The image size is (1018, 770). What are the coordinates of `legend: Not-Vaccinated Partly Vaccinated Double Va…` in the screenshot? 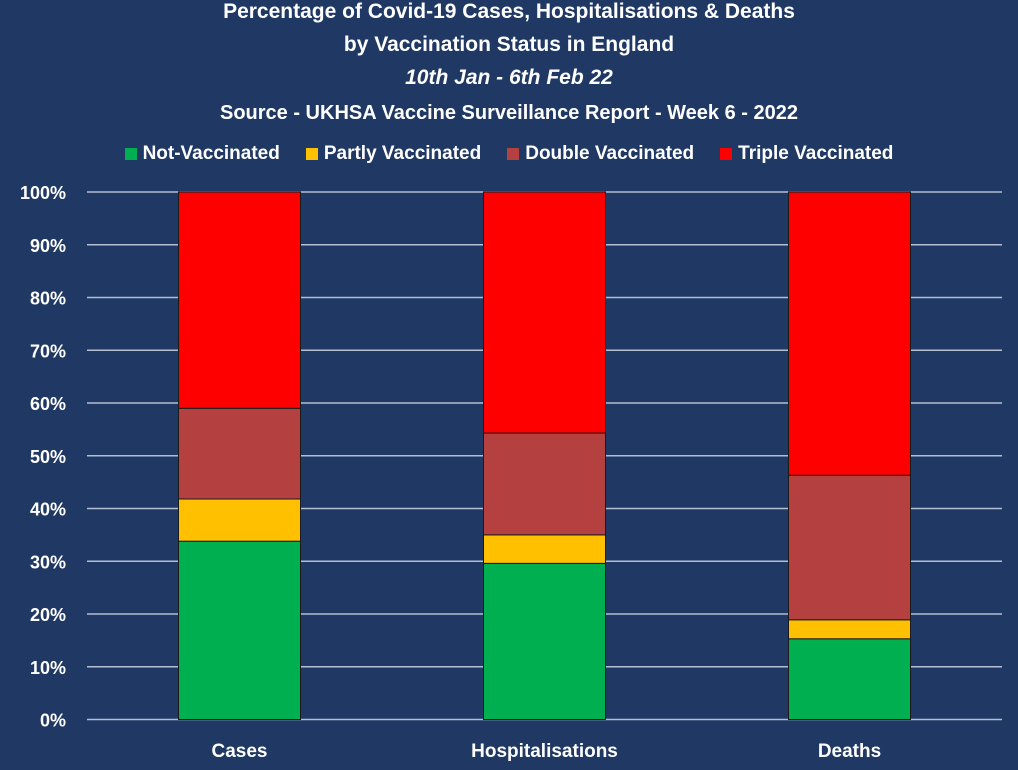 It's located at (509, 154).